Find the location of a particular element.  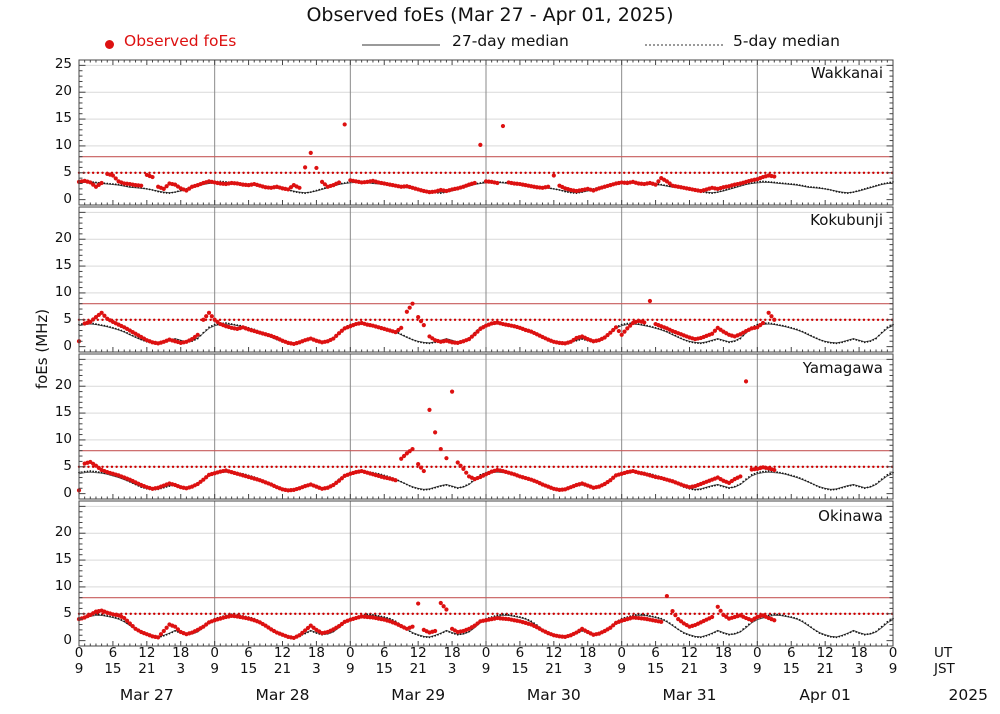

date-label: Mar 28 is located at coordinates (282, 695).